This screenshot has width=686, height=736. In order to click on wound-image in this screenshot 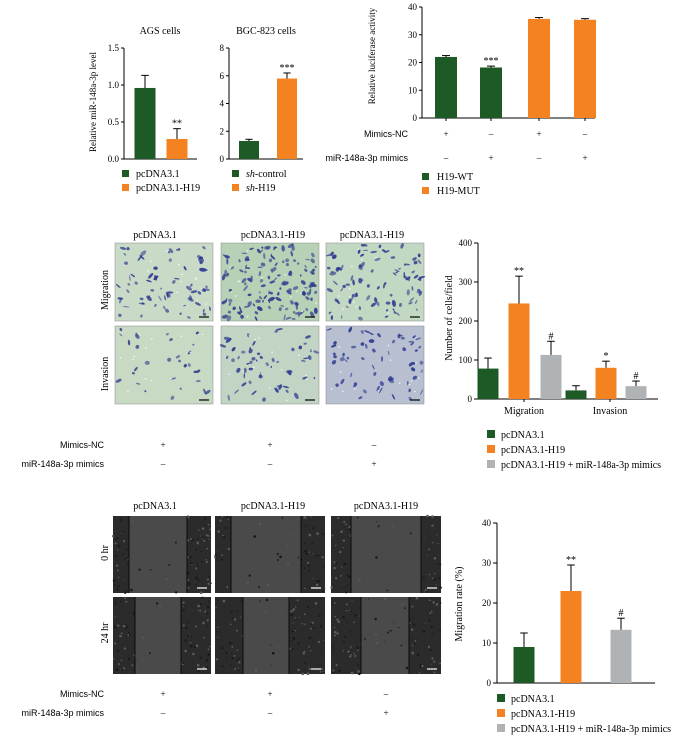, I will do `click(270, 636)`.